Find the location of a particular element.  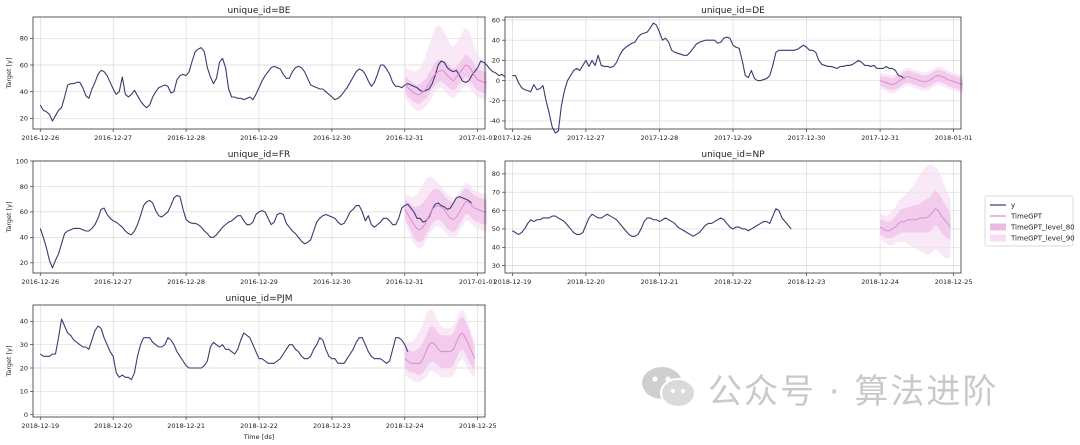

subplot-title: unique_id=DE is located at coordinates (733, 11).